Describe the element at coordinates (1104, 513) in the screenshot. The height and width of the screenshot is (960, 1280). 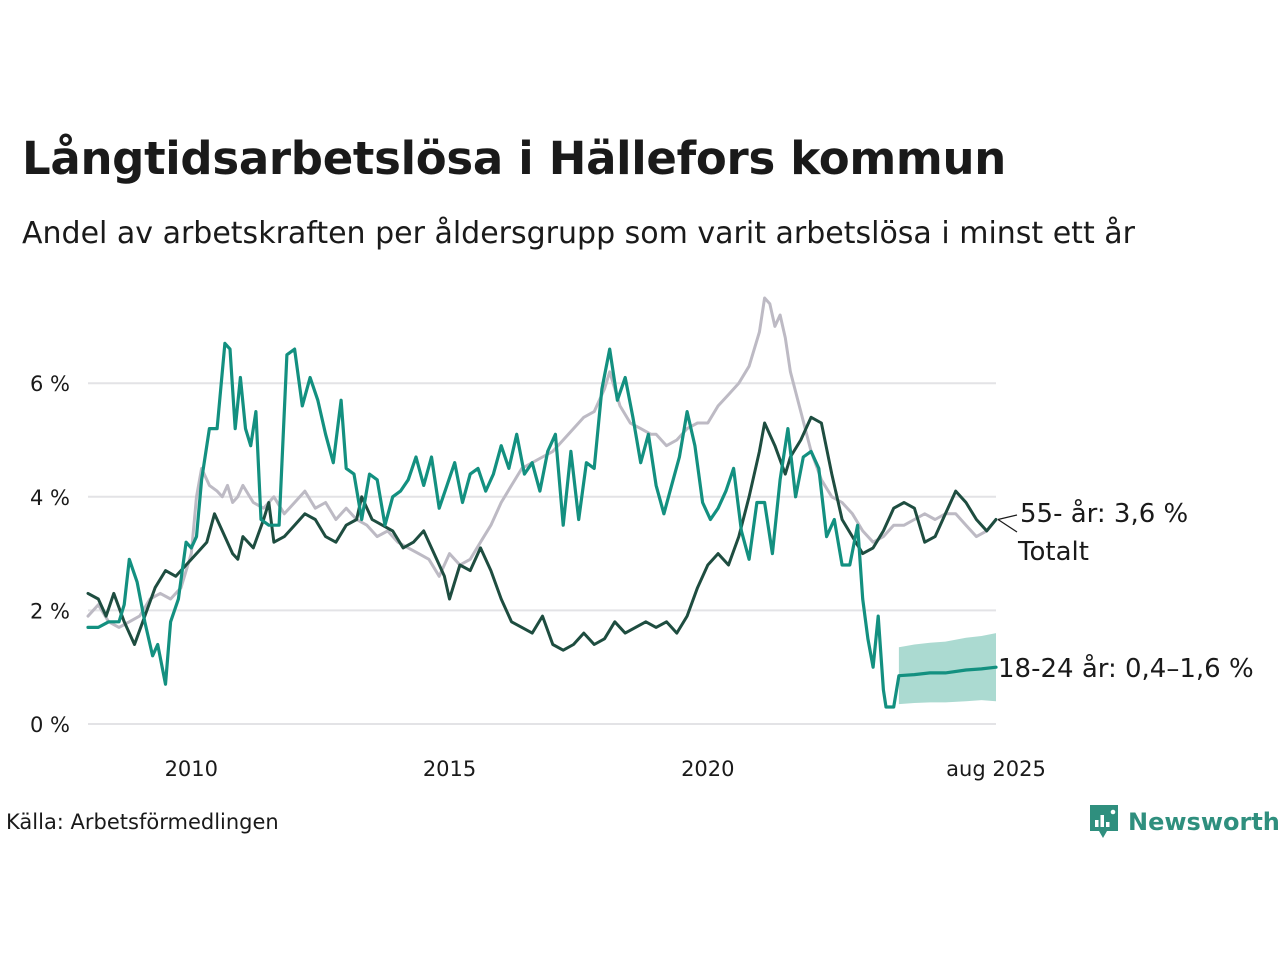
I see `series-end-label: 55- år: 3,6 %` at that location.